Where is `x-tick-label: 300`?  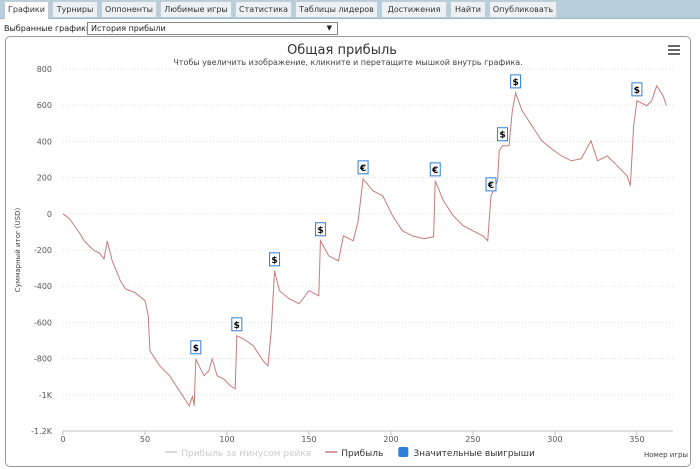
x-tick-label: 300 is located at coordinates (554, 439).